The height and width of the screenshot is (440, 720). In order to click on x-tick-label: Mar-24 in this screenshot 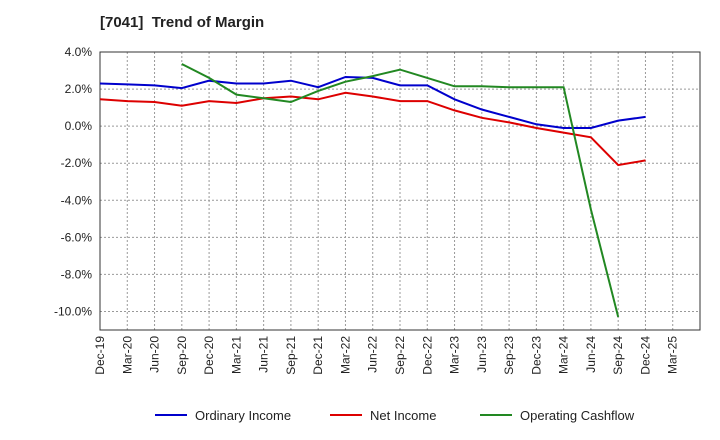, I will do `click(564, 355)`.